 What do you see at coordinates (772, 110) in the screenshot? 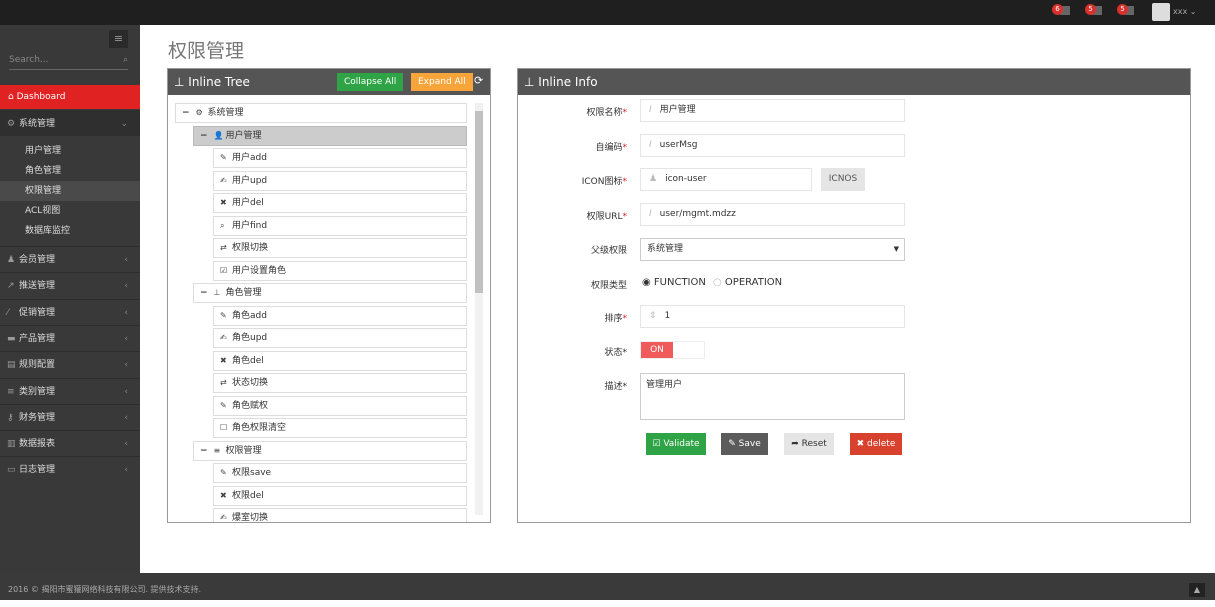
I see `name-input: I 用户管理` at bounding box center [772, 110].